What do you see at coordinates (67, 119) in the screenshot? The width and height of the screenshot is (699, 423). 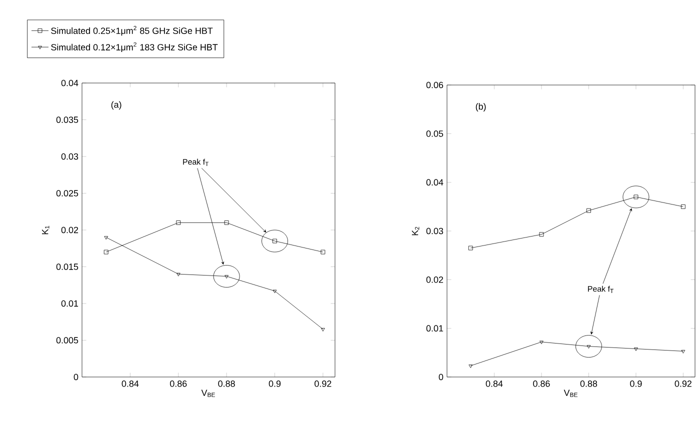 I see `y-tick-label: 0.035` at bounding box center [67, 119].